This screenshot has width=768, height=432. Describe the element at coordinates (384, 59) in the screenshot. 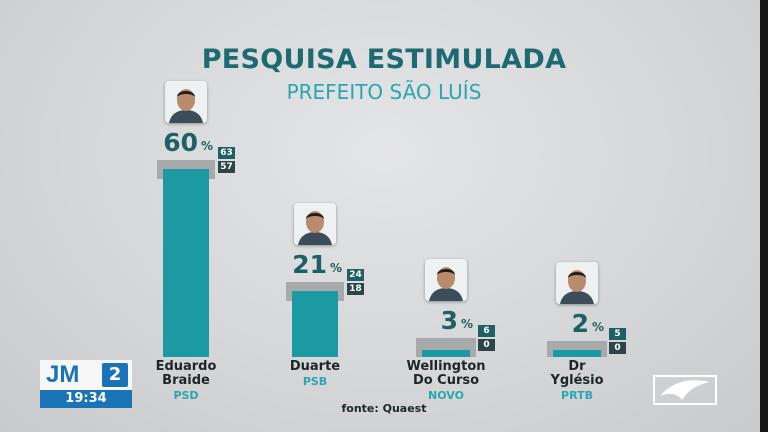

I see `chart-title: PESQUISA ESTIMULADA` at that location.